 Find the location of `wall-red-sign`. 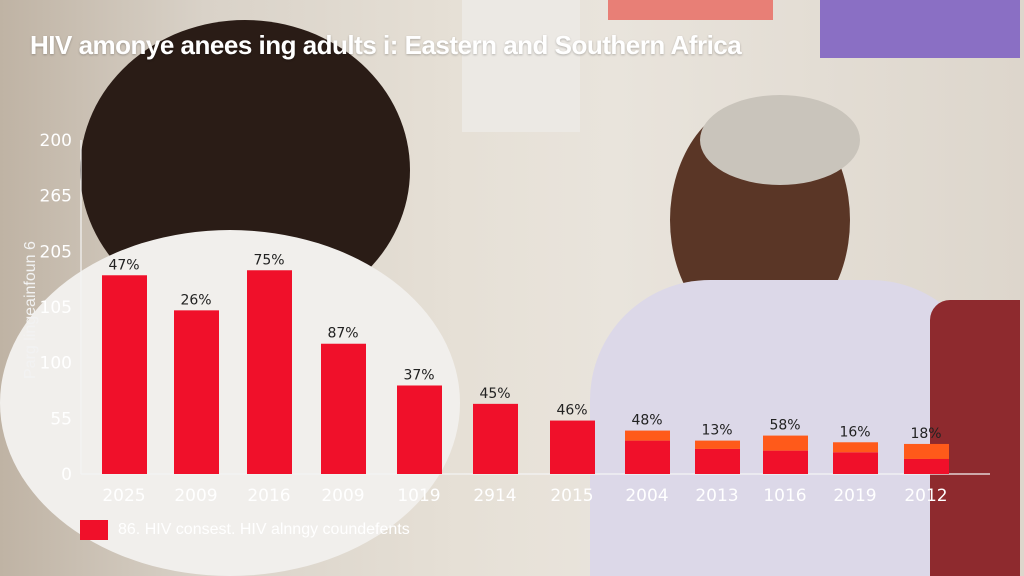

wall-red-sign is located at coordinates (690, 10).